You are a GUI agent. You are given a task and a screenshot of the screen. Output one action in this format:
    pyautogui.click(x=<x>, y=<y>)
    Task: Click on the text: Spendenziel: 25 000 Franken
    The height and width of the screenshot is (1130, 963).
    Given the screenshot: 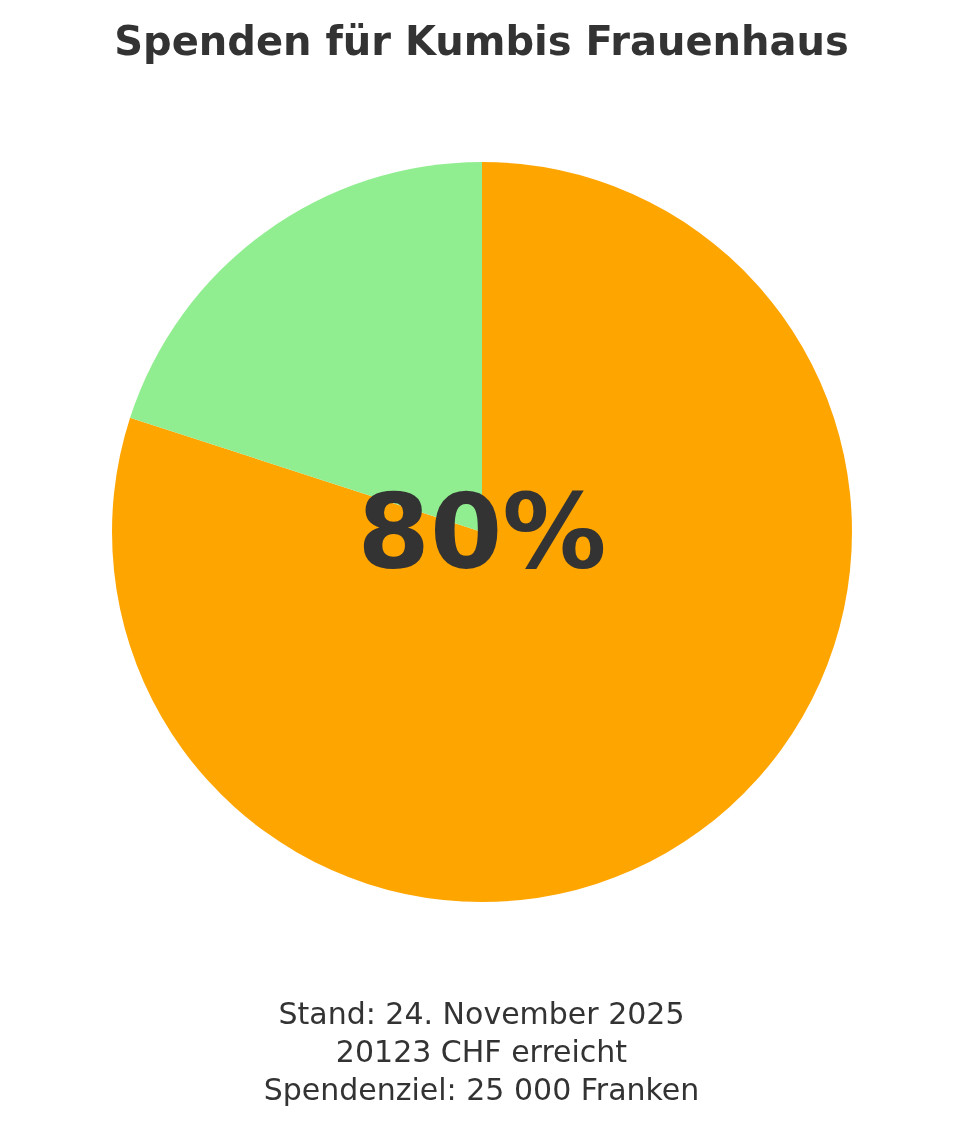 What is the action you would take?
    pyautogui.click(x=481, y=1089)
    